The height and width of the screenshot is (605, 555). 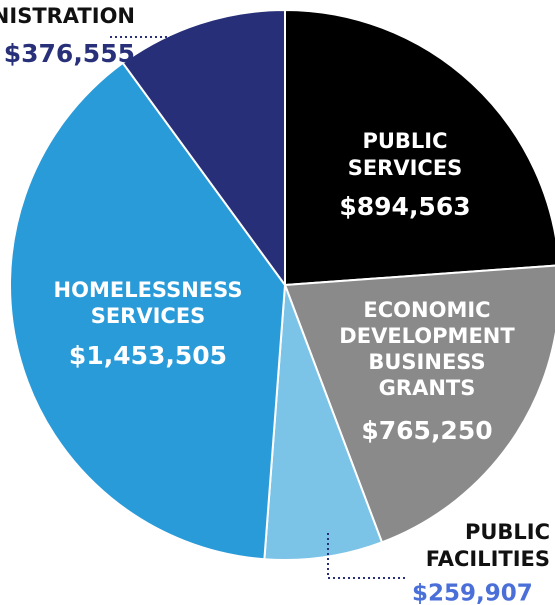 What do you see at coordinates (488, 545) in the screenshot?
I see `slice-label: PUBLIC FACILITIES` at bounding box center [488, 545].